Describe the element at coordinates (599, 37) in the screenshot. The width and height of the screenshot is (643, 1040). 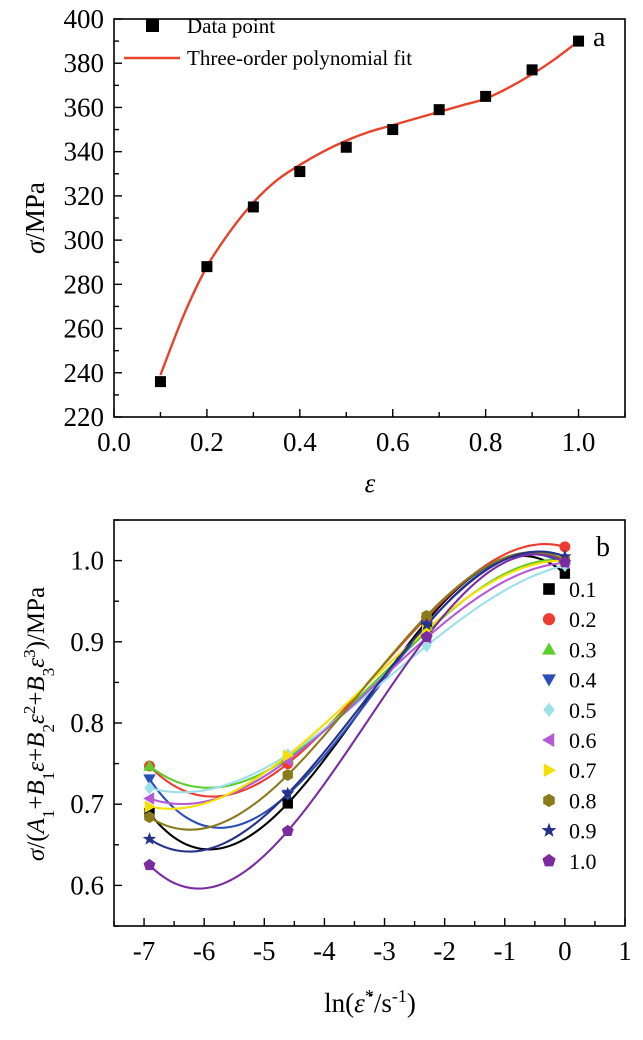
I see `panel-label-a: a` at that location.